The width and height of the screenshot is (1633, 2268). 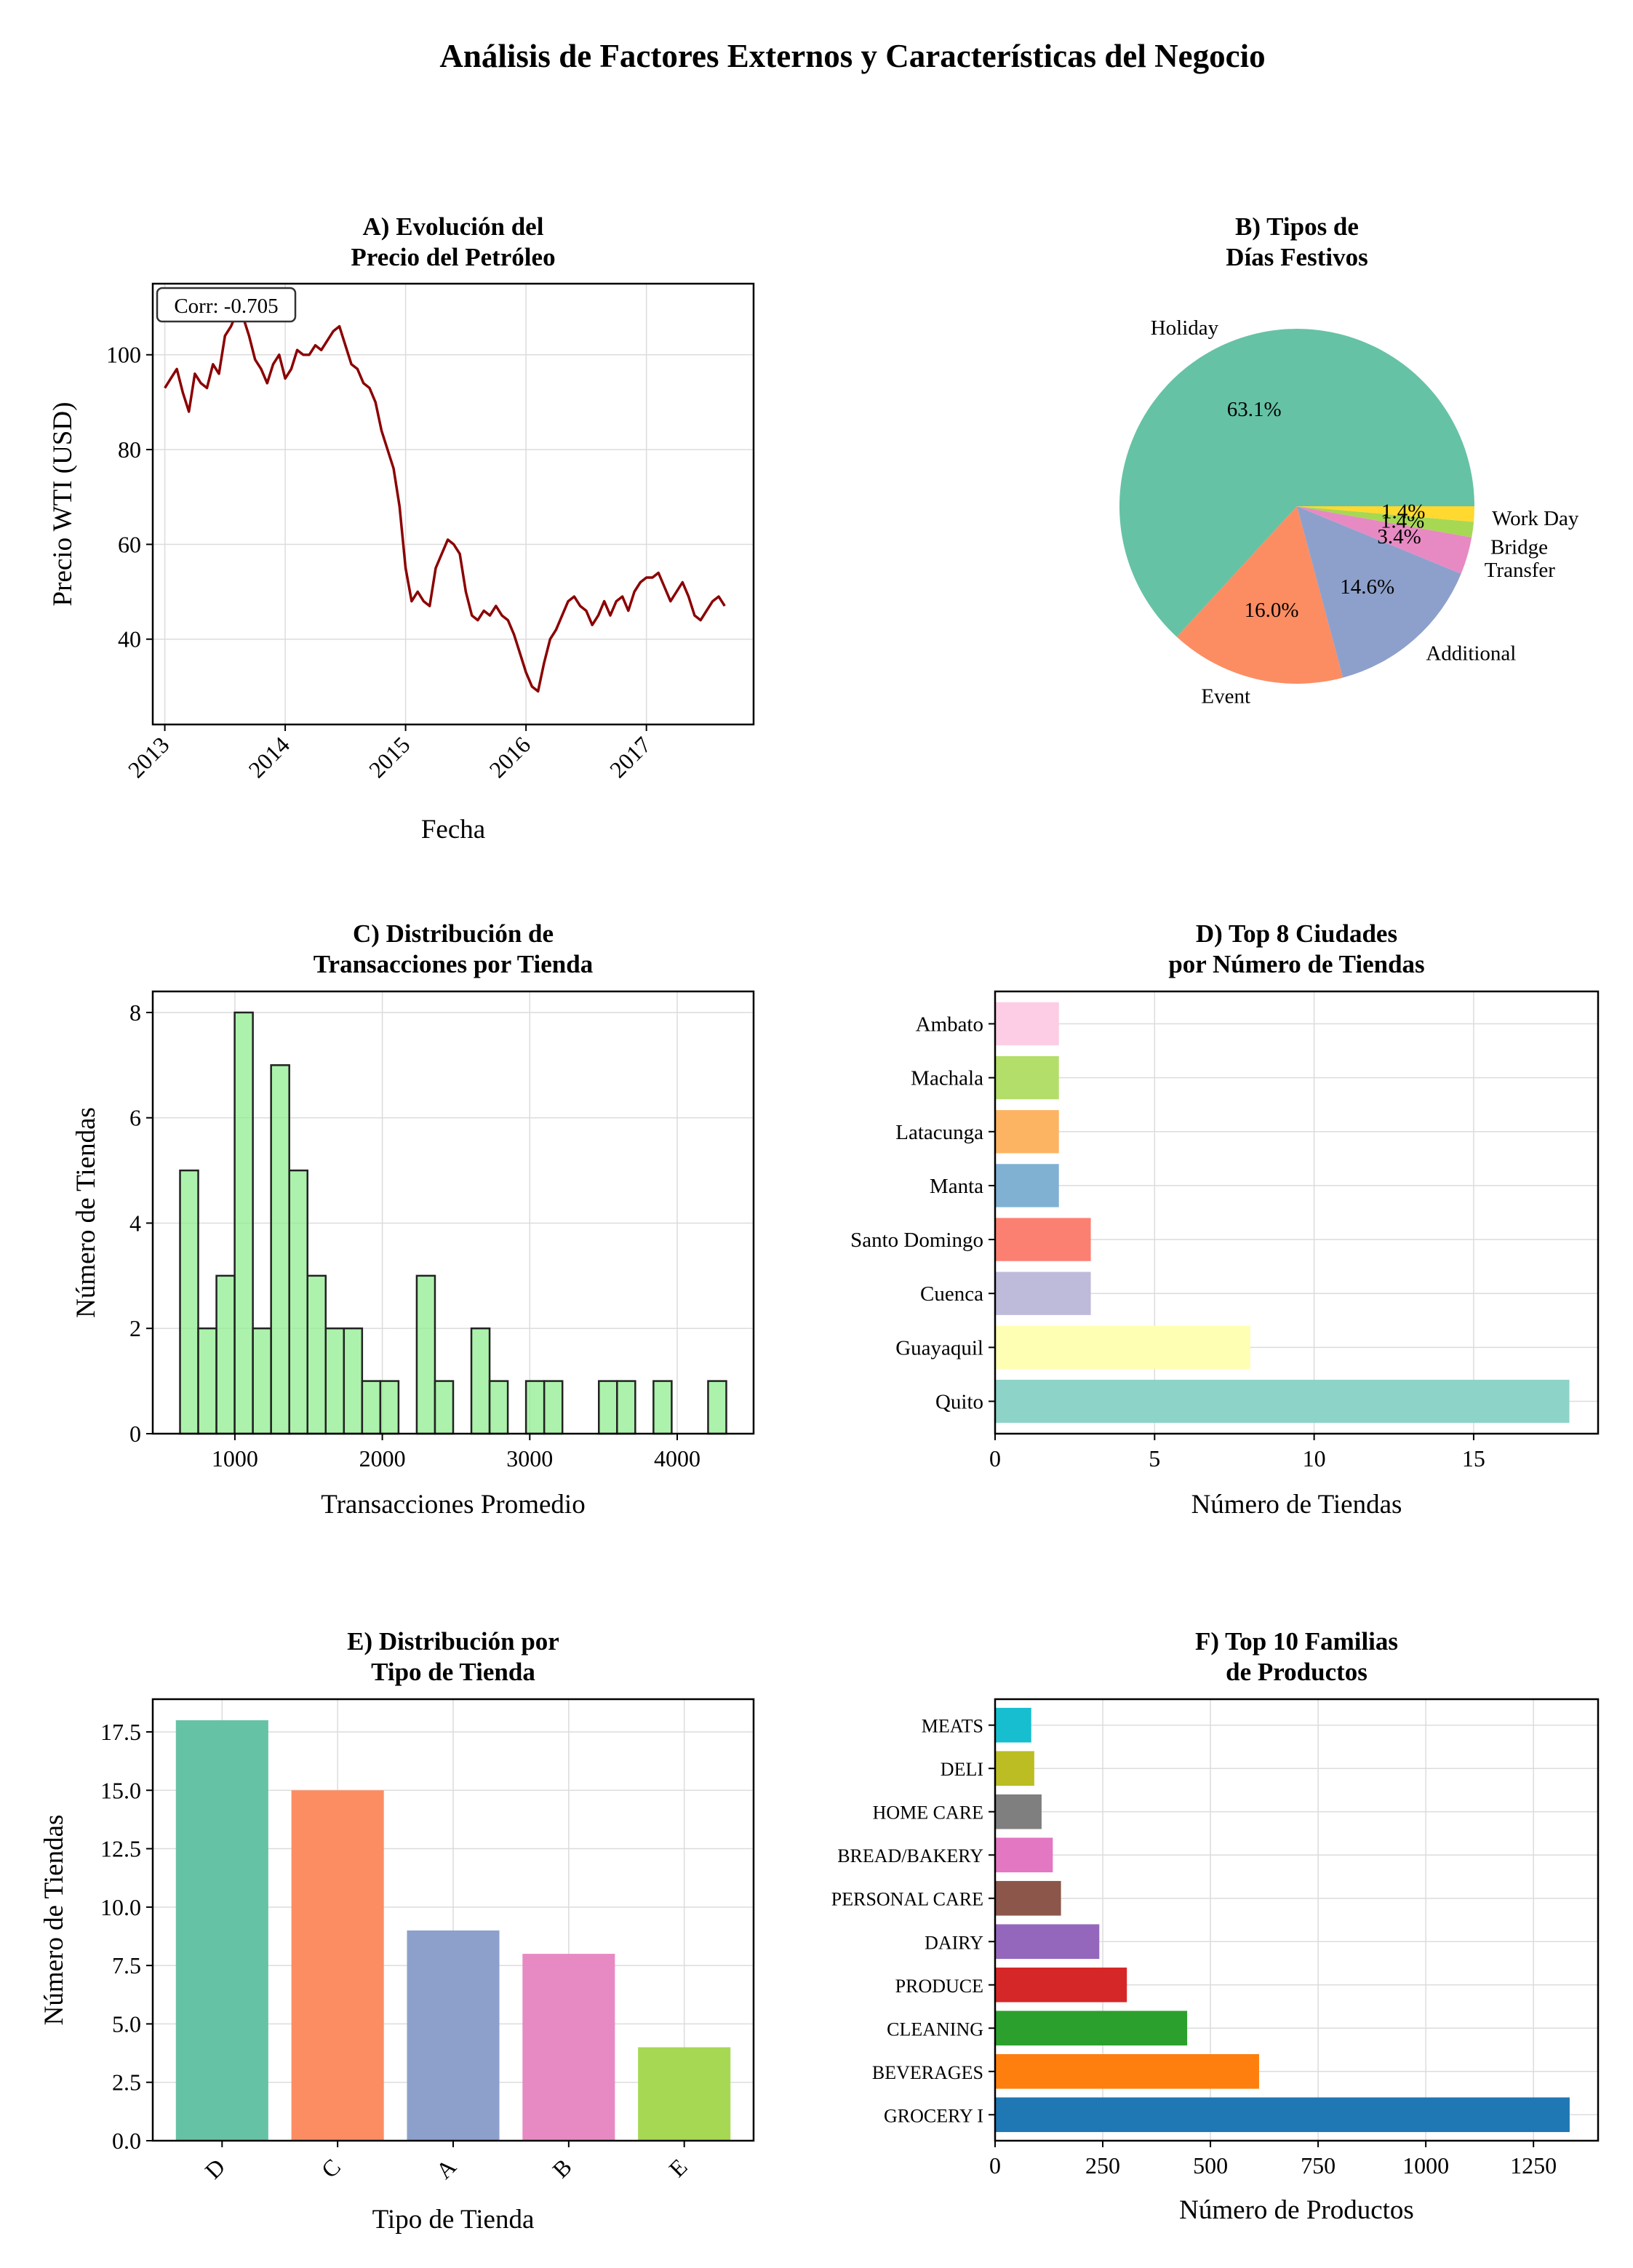 What do you see at coordinates (453, 933) in the screenshot?
I see `chart-c-title-line: C) Distribución de` at bounding box center [453, 933].